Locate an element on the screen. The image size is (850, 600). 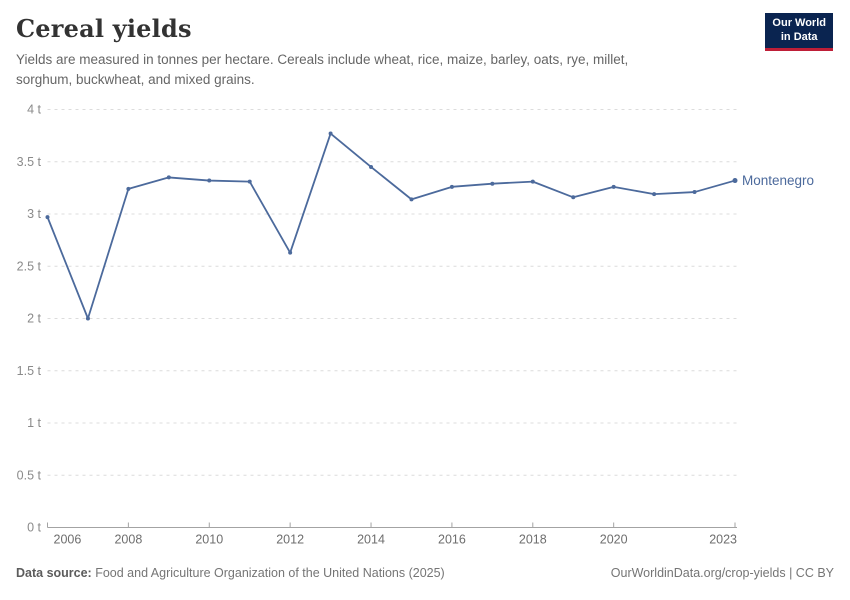
y-tick-label: 3 t is located at coordinates (34, 214).